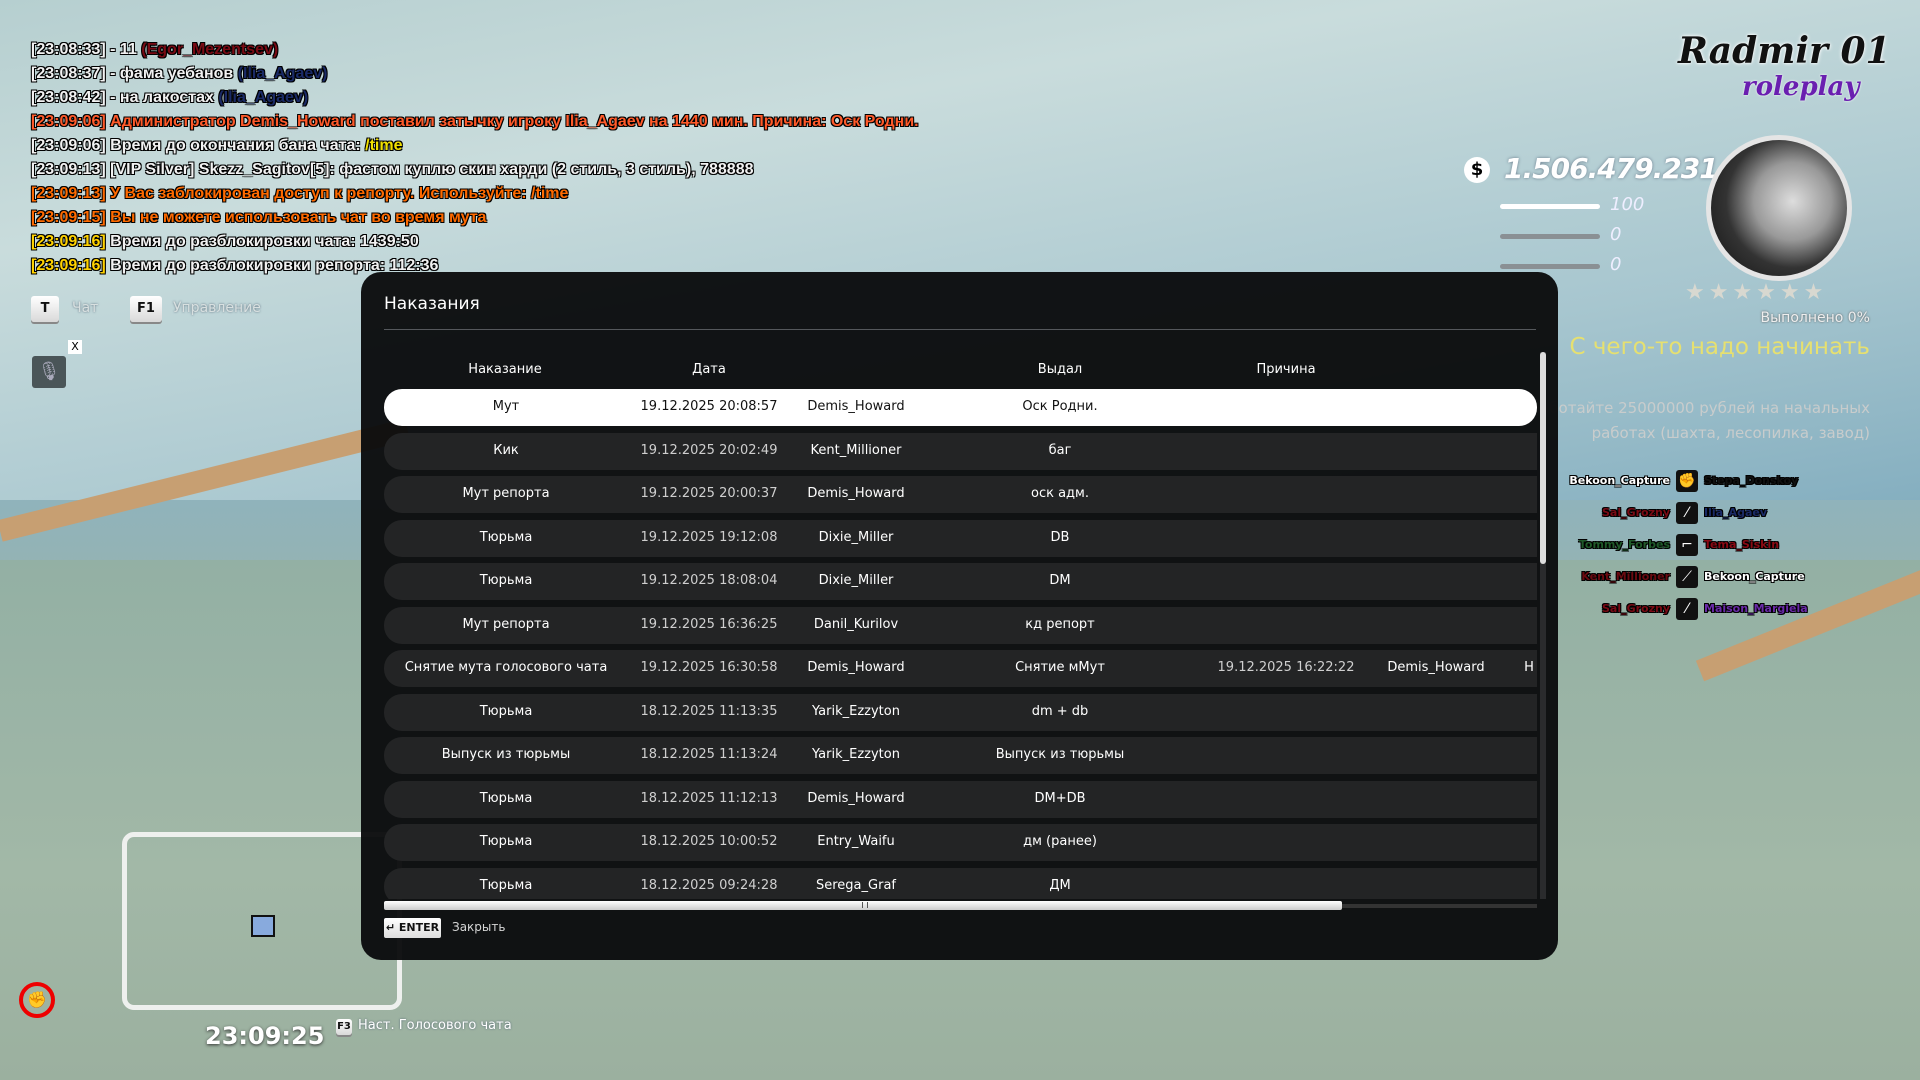 This screenshot has width=1920, height=1080. I want to click on money-icon: $, so click(1477, 170).